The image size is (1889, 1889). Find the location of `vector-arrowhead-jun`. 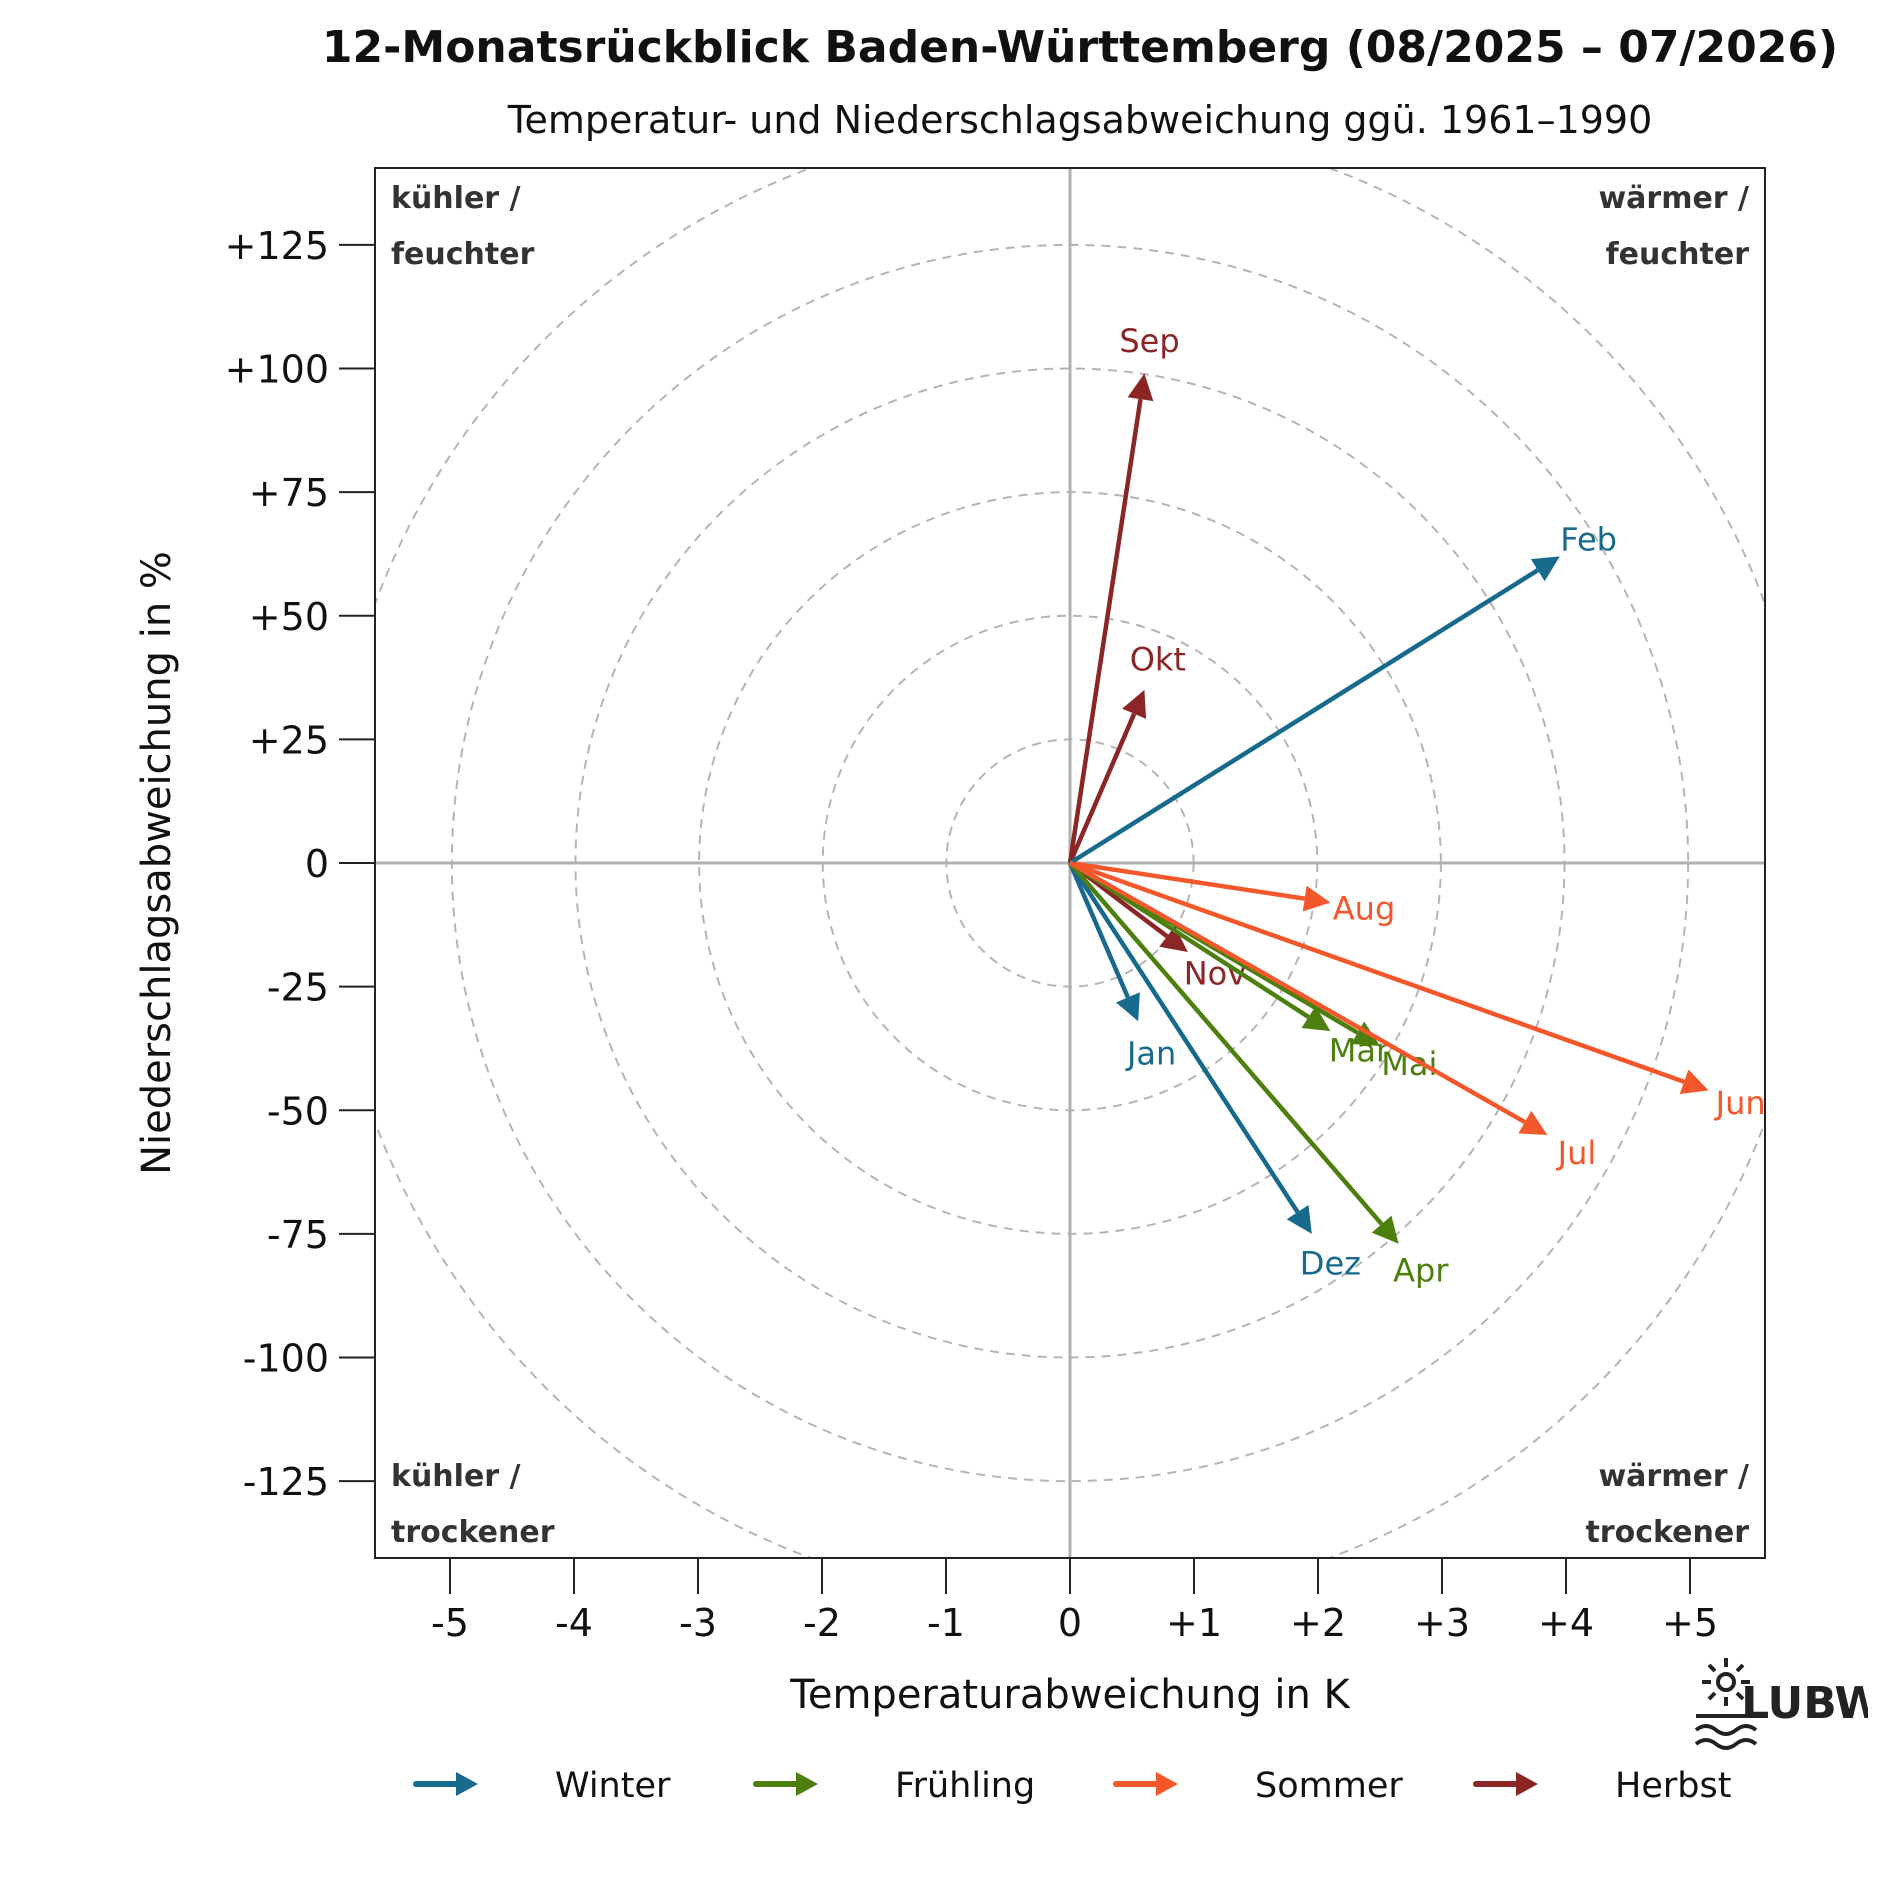

vector-arrowhead-jun is located at coordinates (1694, 1081).